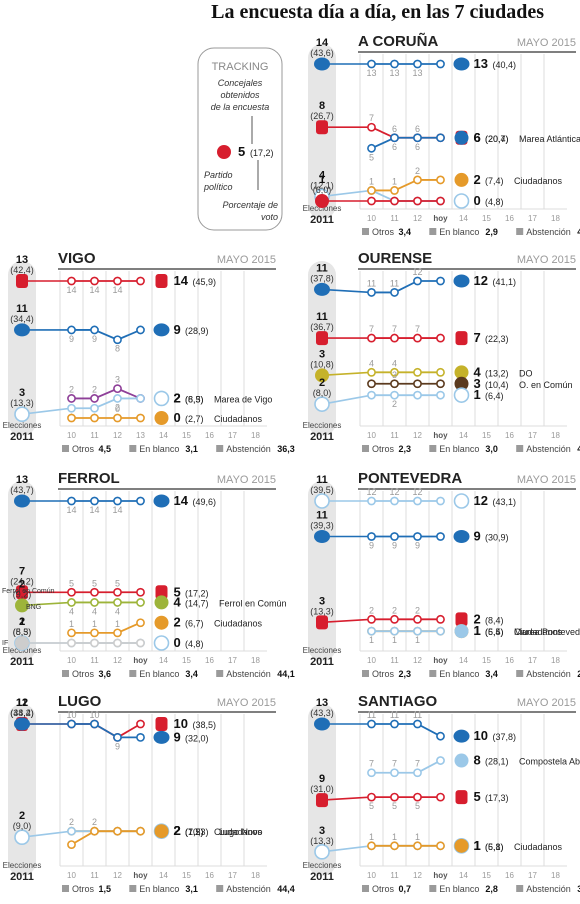 The image size is (580, 904). I want to click on end-pct-lugo-psoe: (38,5), so click(205, 725).